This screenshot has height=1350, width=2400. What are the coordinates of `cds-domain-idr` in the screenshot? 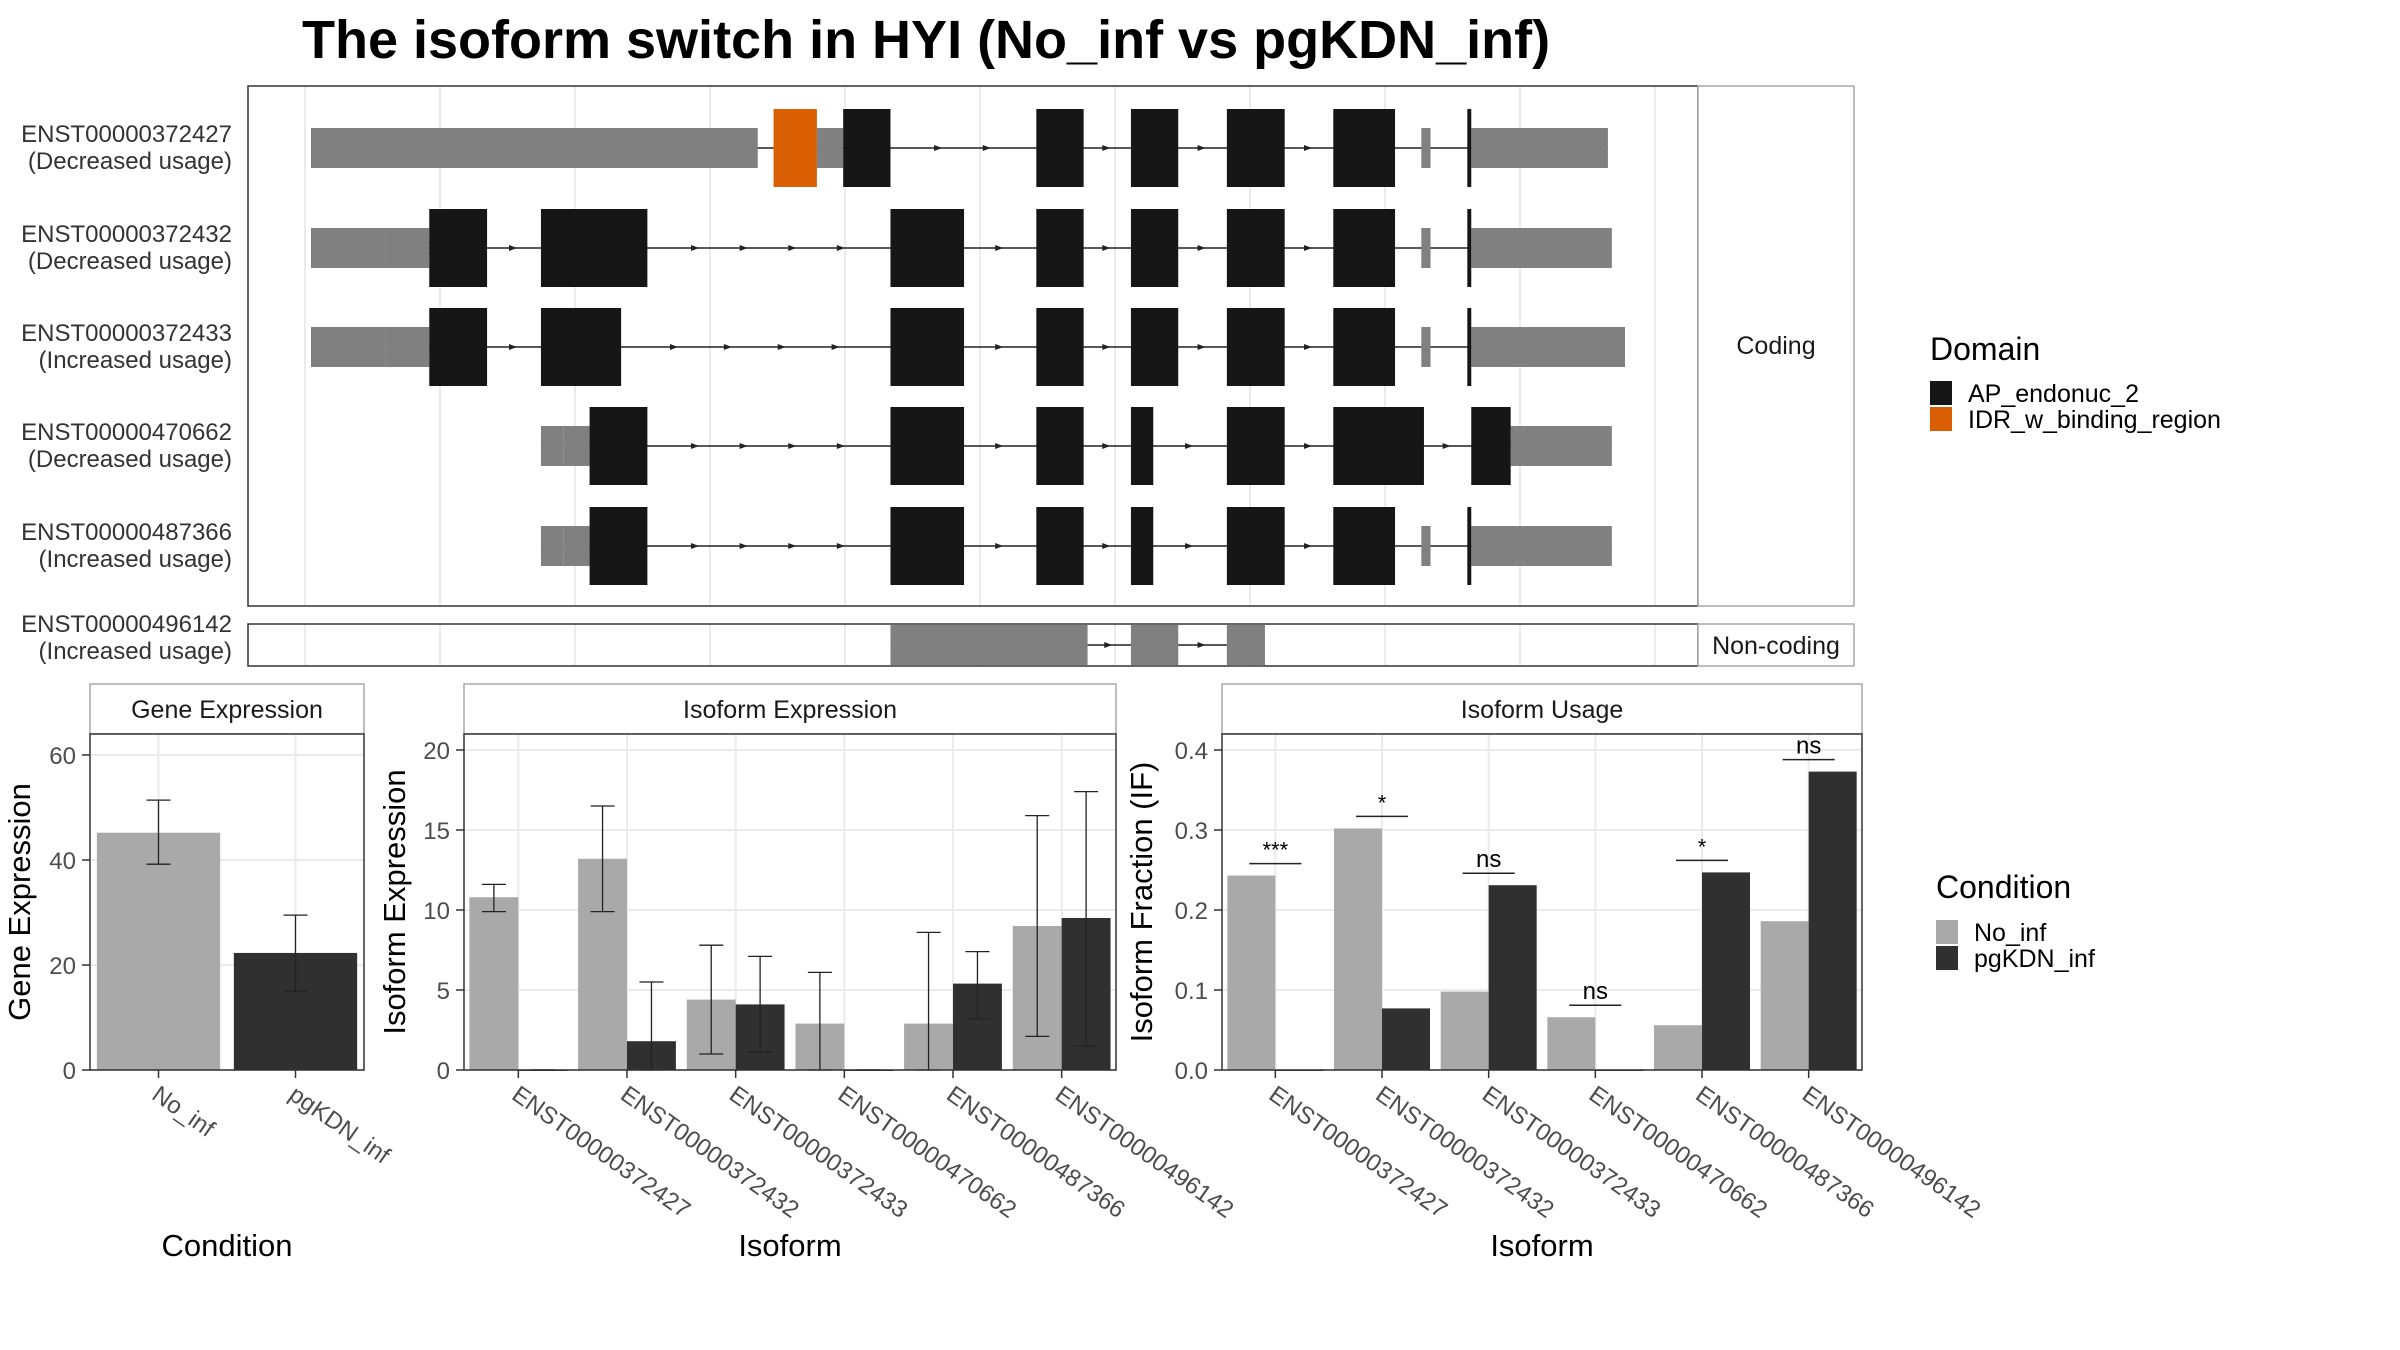 It's located at (795, 148).